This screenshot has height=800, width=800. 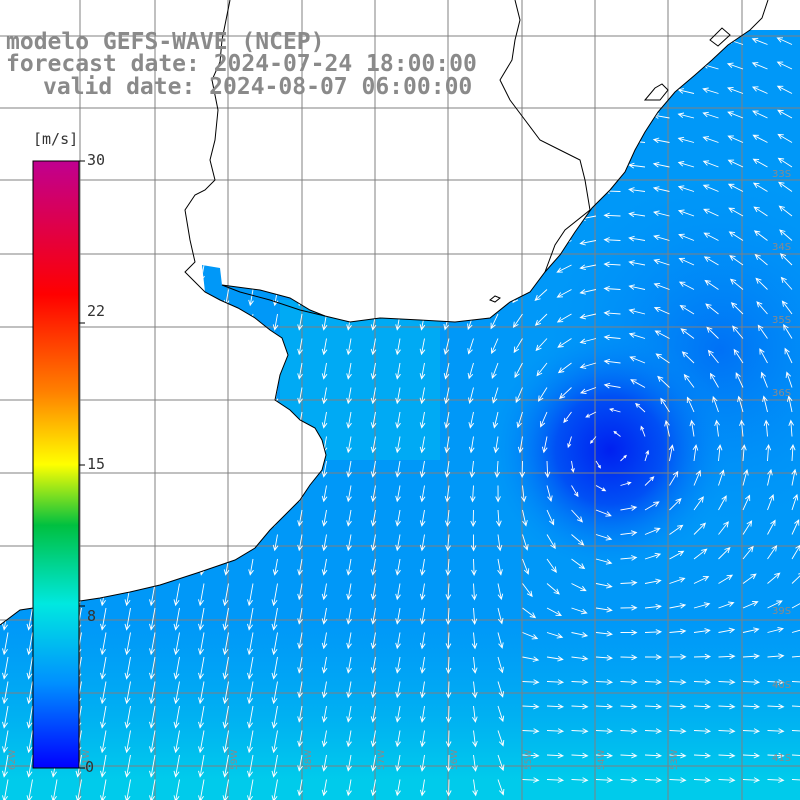 I want to click on lon-label-62w: 62W, so click(x=13, y=760).